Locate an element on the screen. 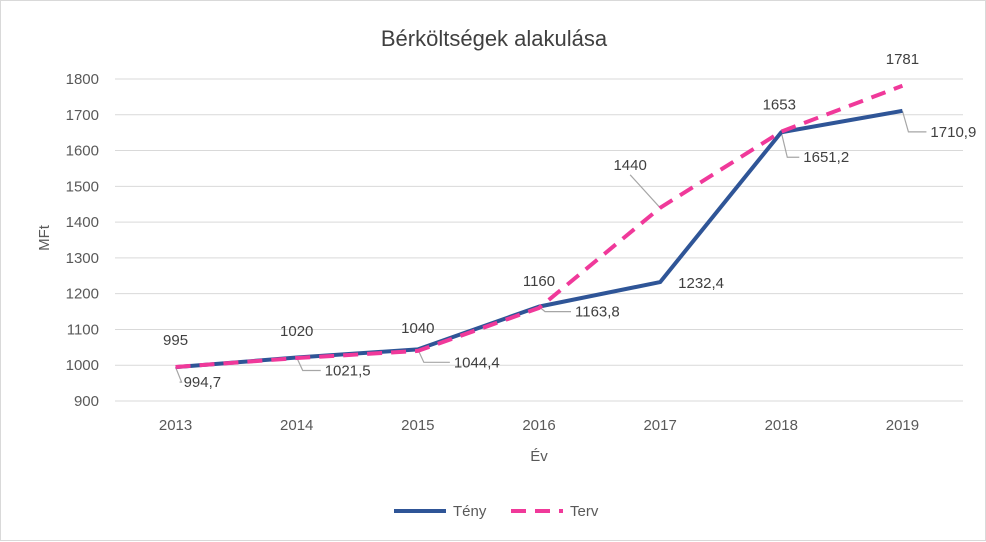 The width and height of the screenshot is (986, 542). y-tick-label: 1100 is located at coordinates (83, 329).